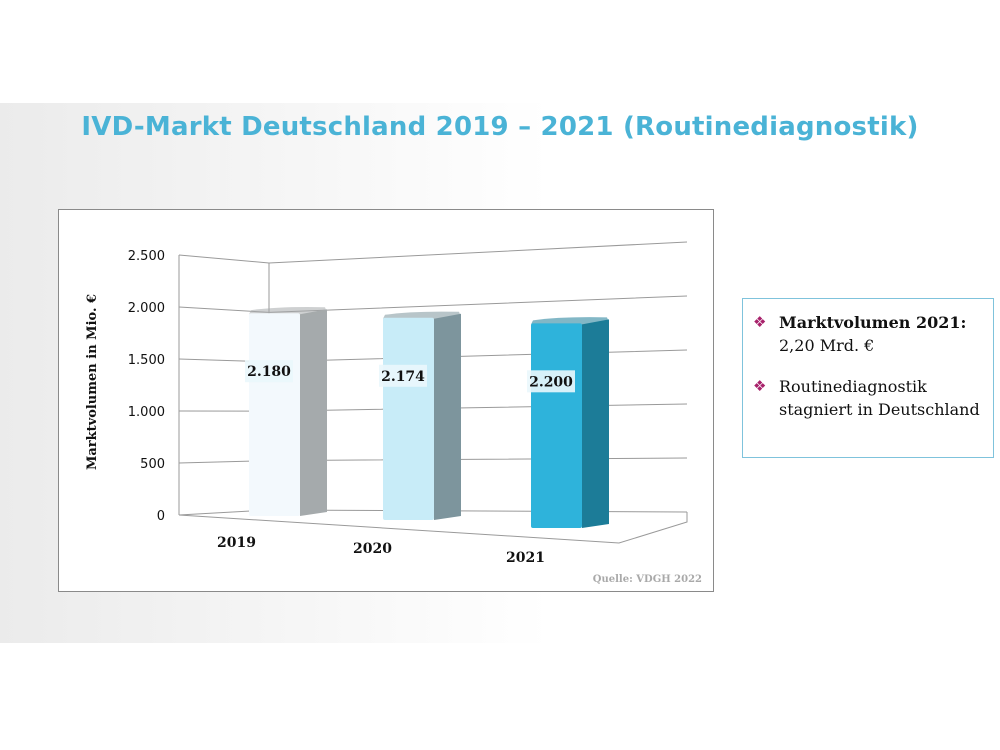 This screenshot has width=1000, height=750. I want to click on category-label: 2019, so click(236, 543).